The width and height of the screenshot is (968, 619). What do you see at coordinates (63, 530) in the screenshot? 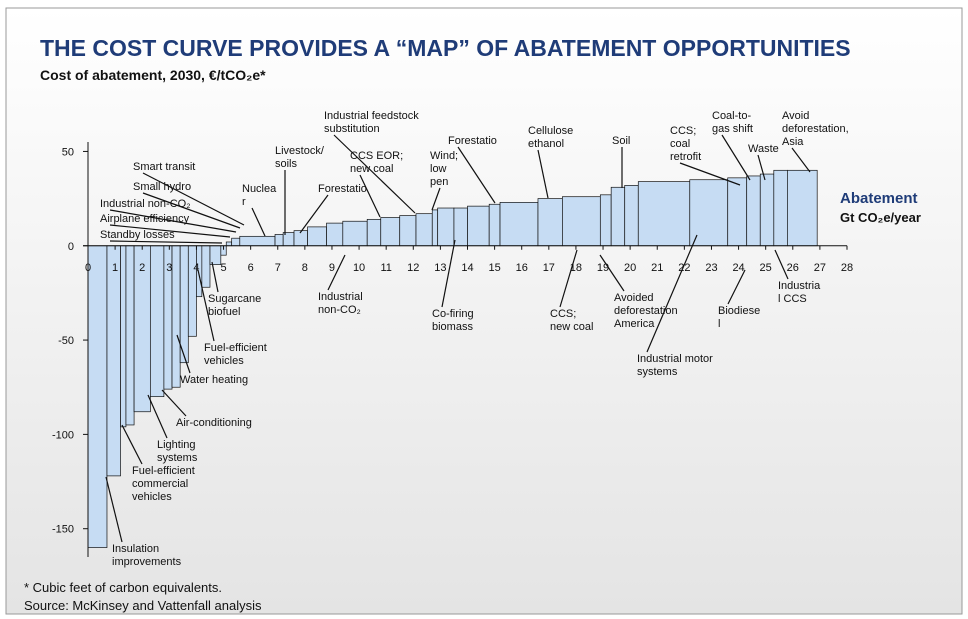
I see `y-tick-label: -150` at bounding box center [63, 530].